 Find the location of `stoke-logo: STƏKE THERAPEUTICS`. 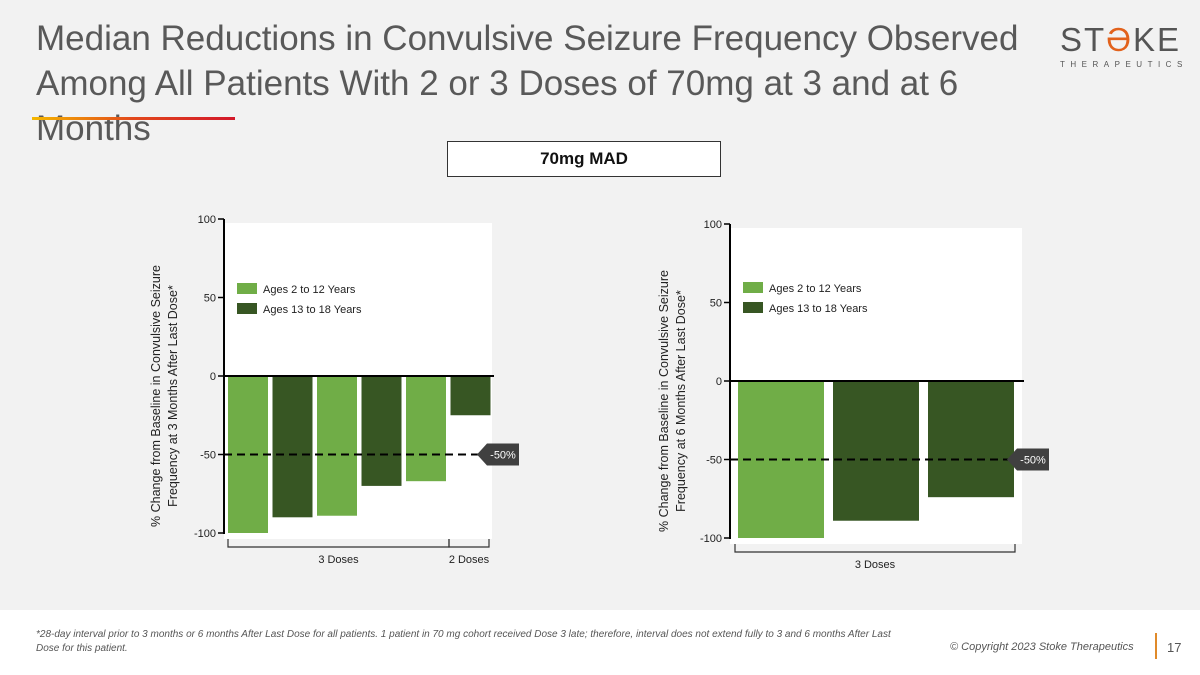

stoke-logo: STƏKE THERAPEUTICS is located at coordinates (1124, 46).